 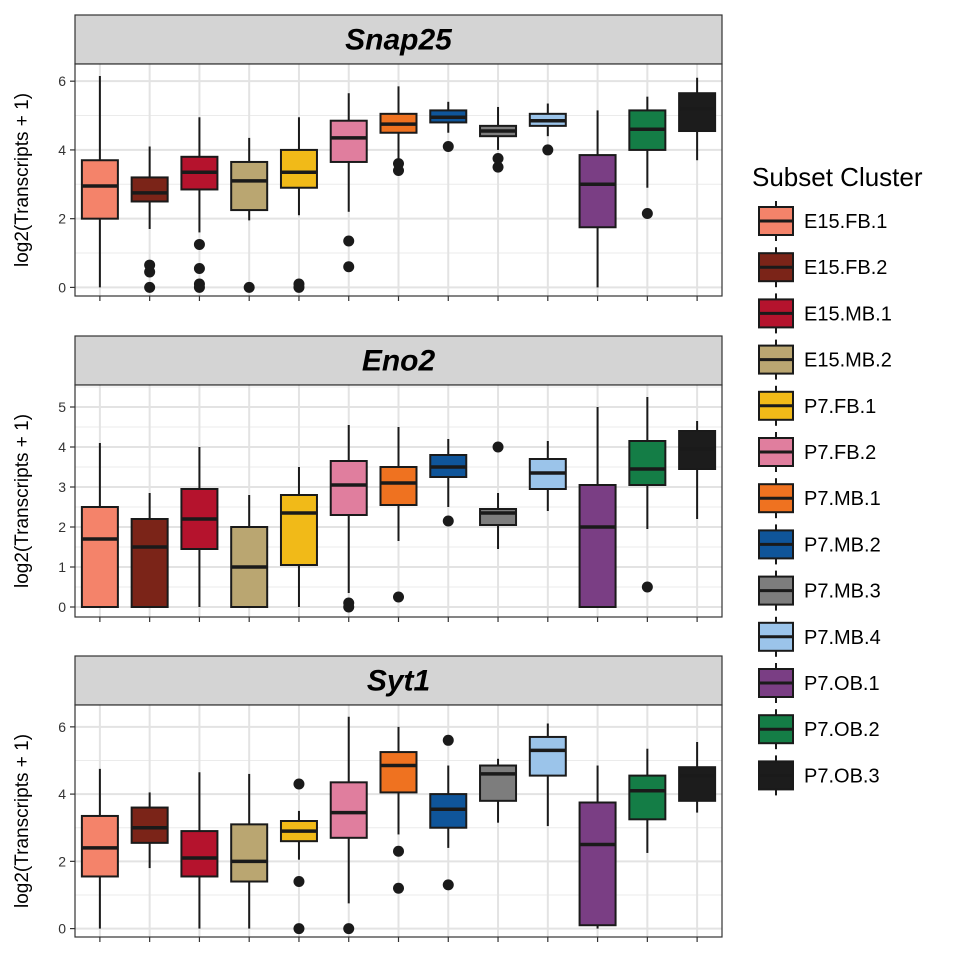 I want to click on legend-label: E15.FB.2, so click(x=845, y=268).